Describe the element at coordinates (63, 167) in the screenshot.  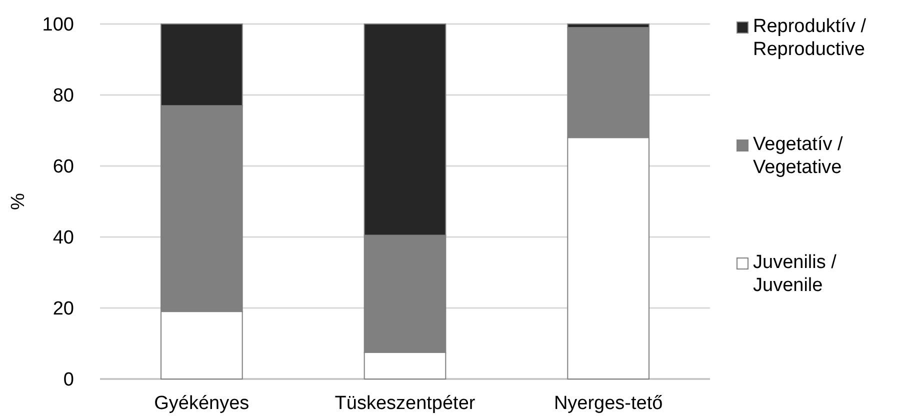
I see `y-tick-label: 60` at that location.